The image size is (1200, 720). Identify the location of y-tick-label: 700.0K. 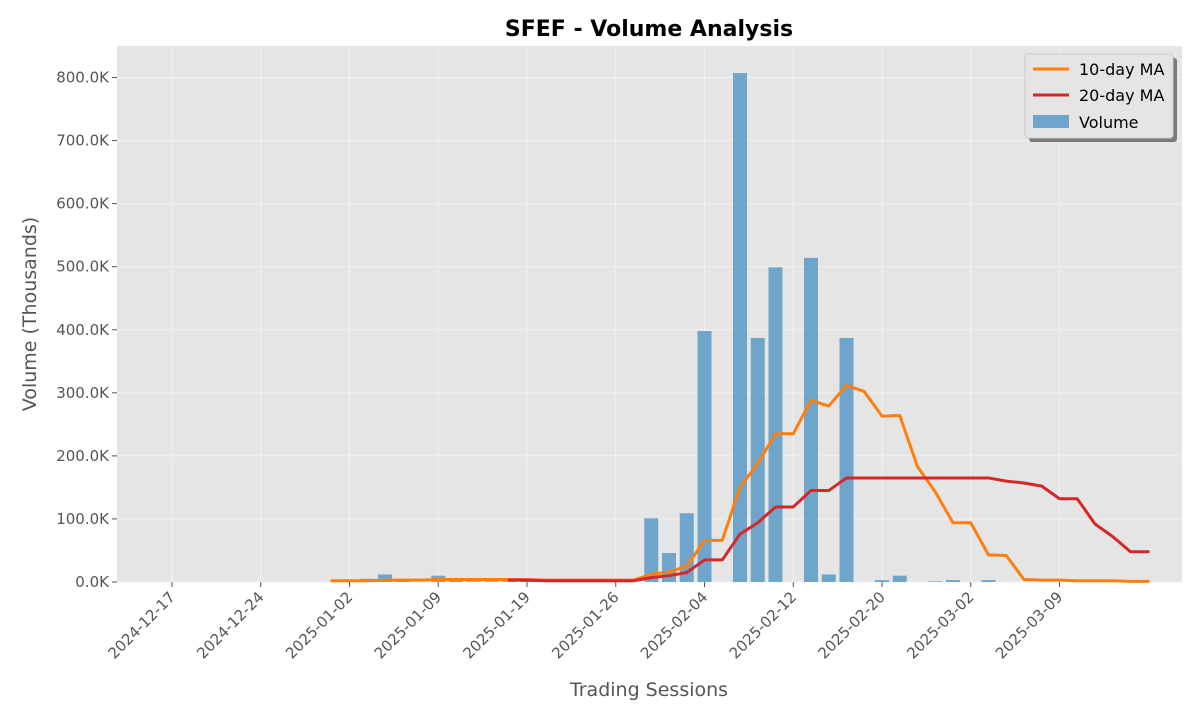
(83, 141).